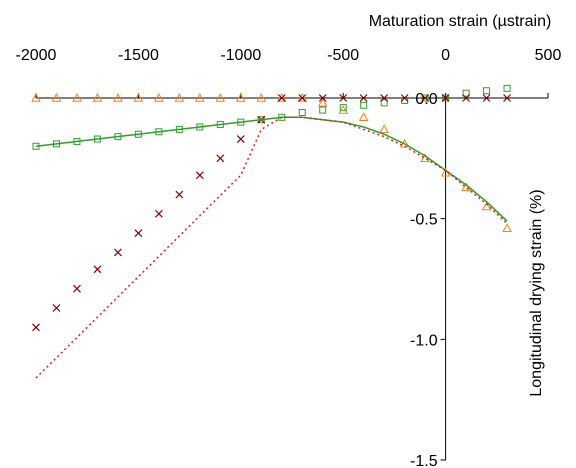 The height and width of the screenshot is (468, 576). I want to click on y-tick-label: -0.5, so click(424, 220).